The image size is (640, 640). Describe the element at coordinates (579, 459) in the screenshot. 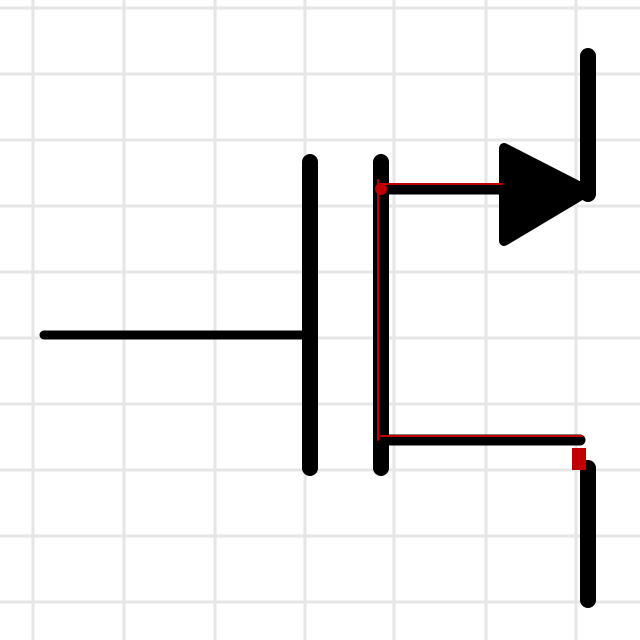

I see `drain-corner-marker` at that location.